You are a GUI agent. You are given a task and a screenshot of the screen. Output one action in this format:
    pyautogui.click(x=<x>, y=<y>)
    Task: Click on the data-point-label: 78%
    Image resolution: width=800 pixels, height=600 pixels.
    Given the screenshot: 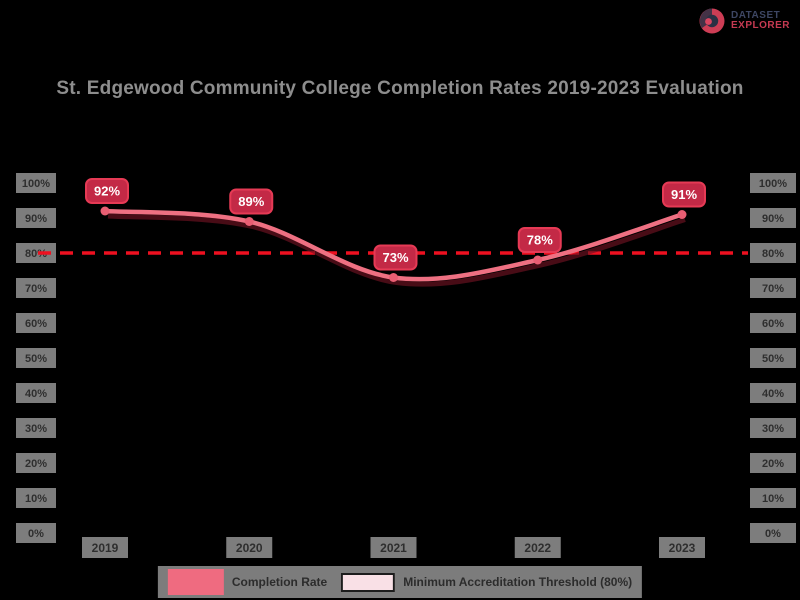 What is the action you would take?
    pyautogui.click(x=540, y=240)
    